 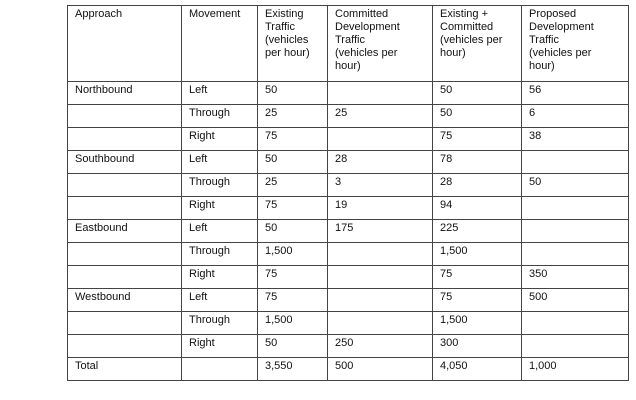 I want to click on table-cell: 250, so click(x=380, y=346).